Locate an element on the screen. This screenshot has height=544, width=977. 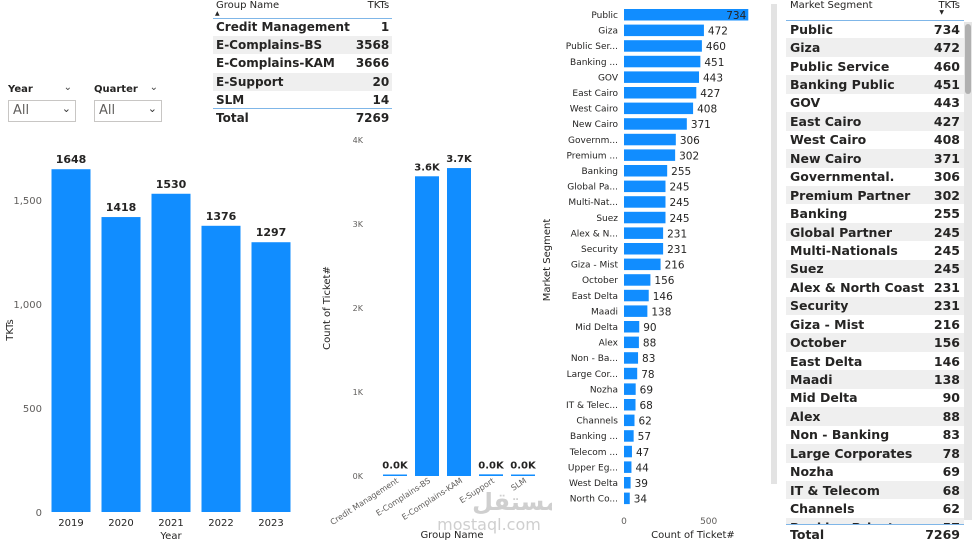
y-tick-label: Giza - Mist is located at coordinates (595, 266).